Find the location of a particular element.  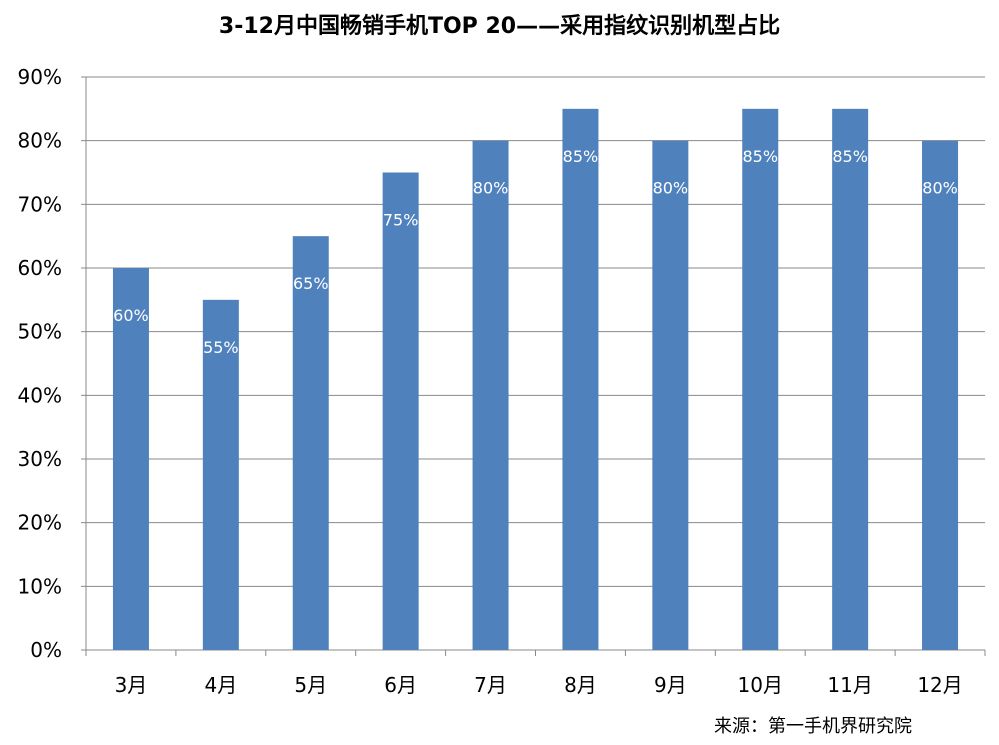

x-tick-label: 4月 is located at coordinates (220, 685).